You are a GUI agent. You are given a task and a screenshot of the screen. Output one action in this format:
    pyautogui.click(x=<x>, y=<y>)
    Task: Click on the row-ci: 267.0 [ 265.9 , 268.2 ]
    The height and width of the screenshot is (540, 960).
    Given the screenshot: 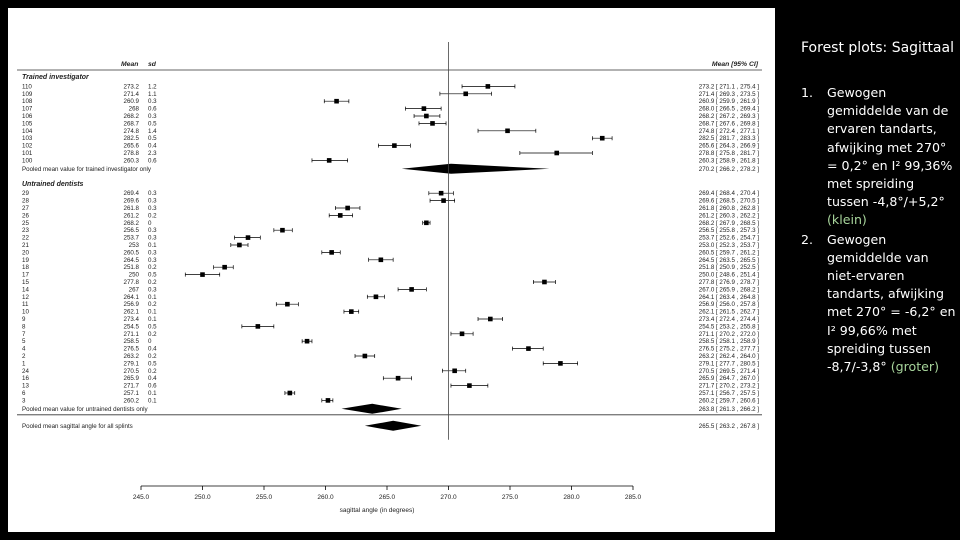 What is the action you would take?
    pyautogui.click(x=729, y=289)
    